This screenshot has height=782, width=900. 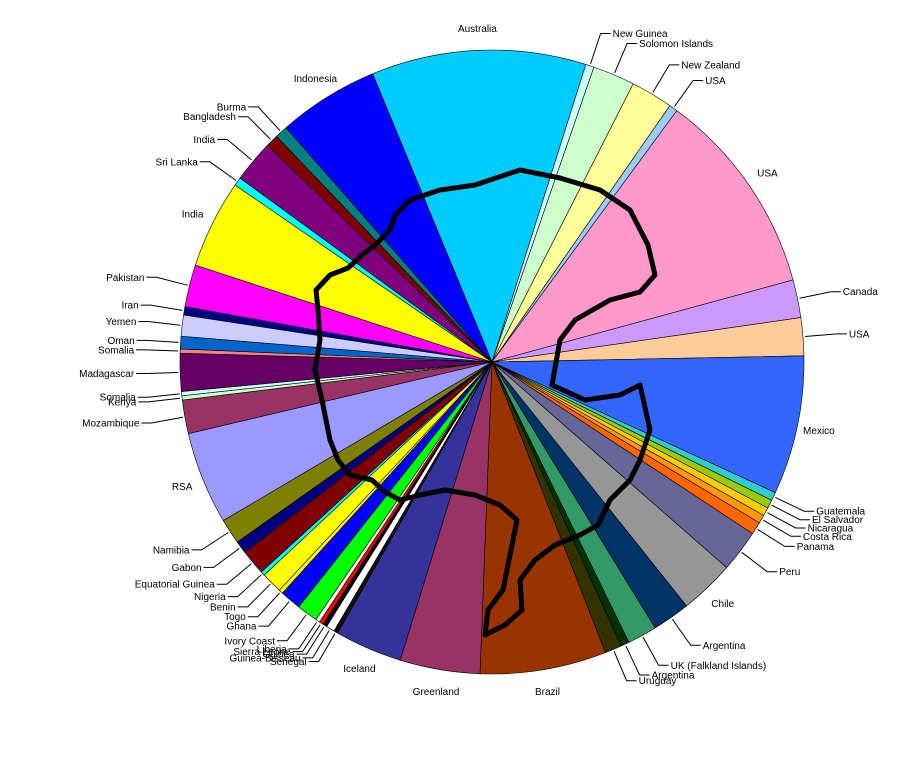 What do you see at coordinates (759, 562) in the screenshot?
I see `leader-line-peru` at bounding box center [759, 562].